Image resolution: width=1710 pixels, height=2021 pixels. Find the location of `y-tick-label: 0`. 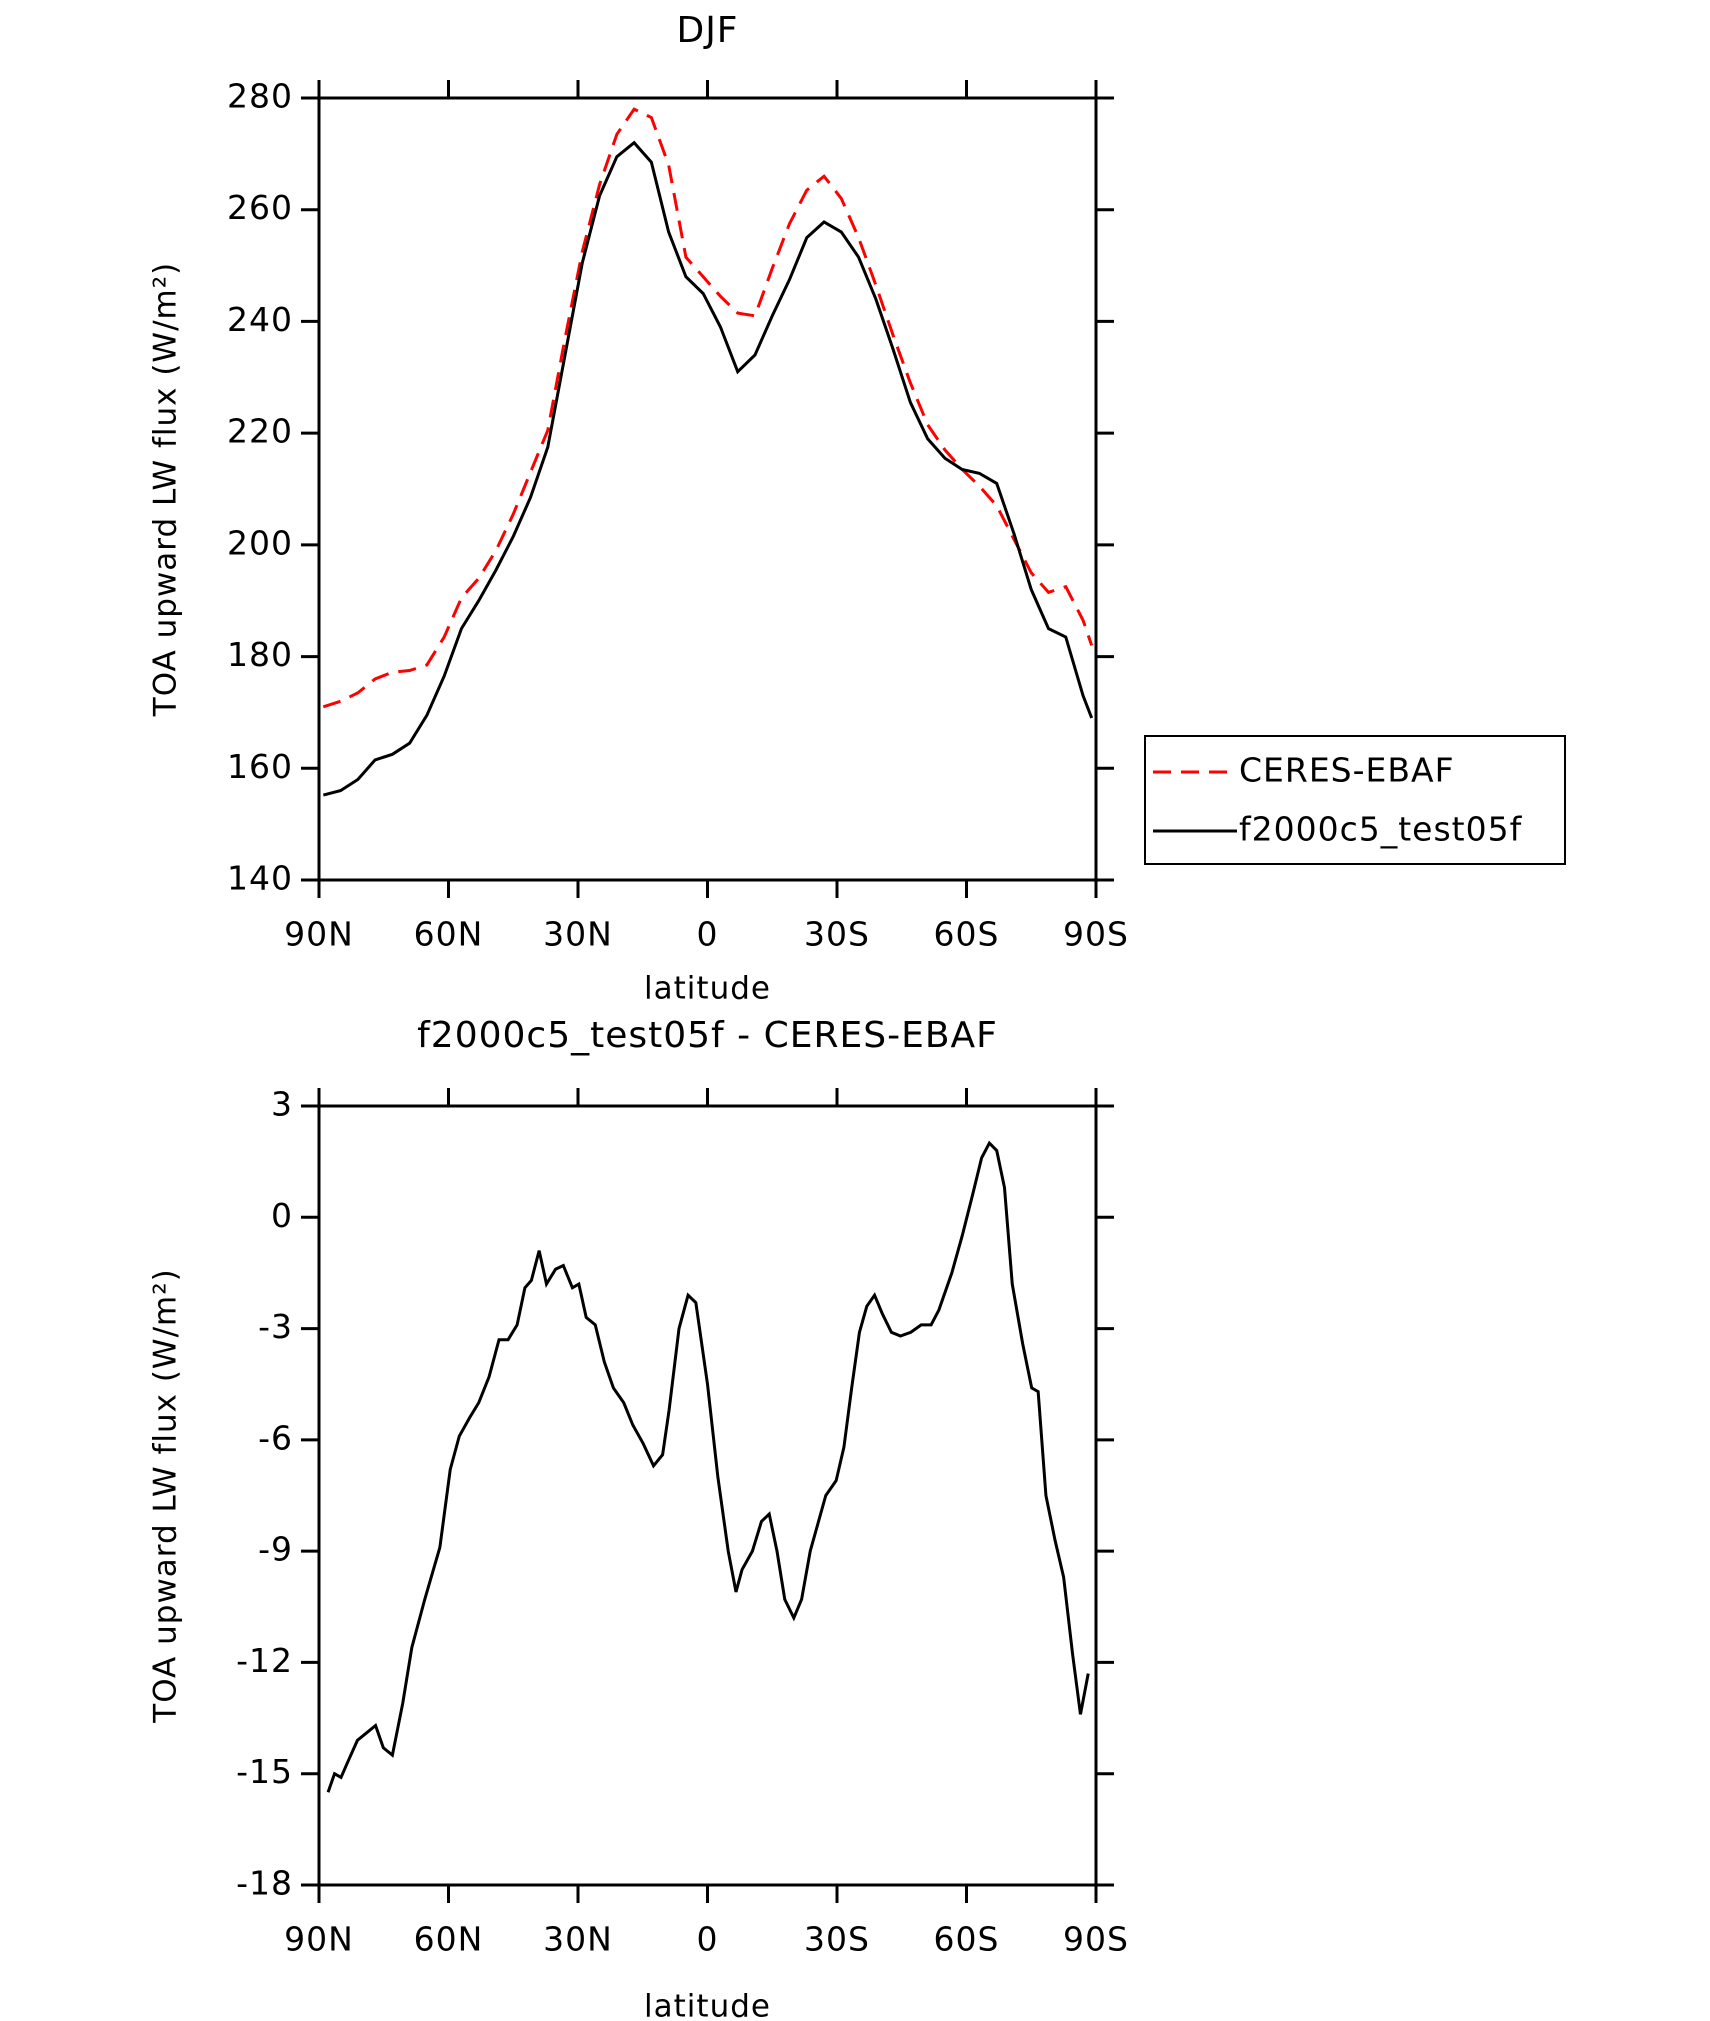

y-tick-label: 0 is located at coordinates (282, 1215).